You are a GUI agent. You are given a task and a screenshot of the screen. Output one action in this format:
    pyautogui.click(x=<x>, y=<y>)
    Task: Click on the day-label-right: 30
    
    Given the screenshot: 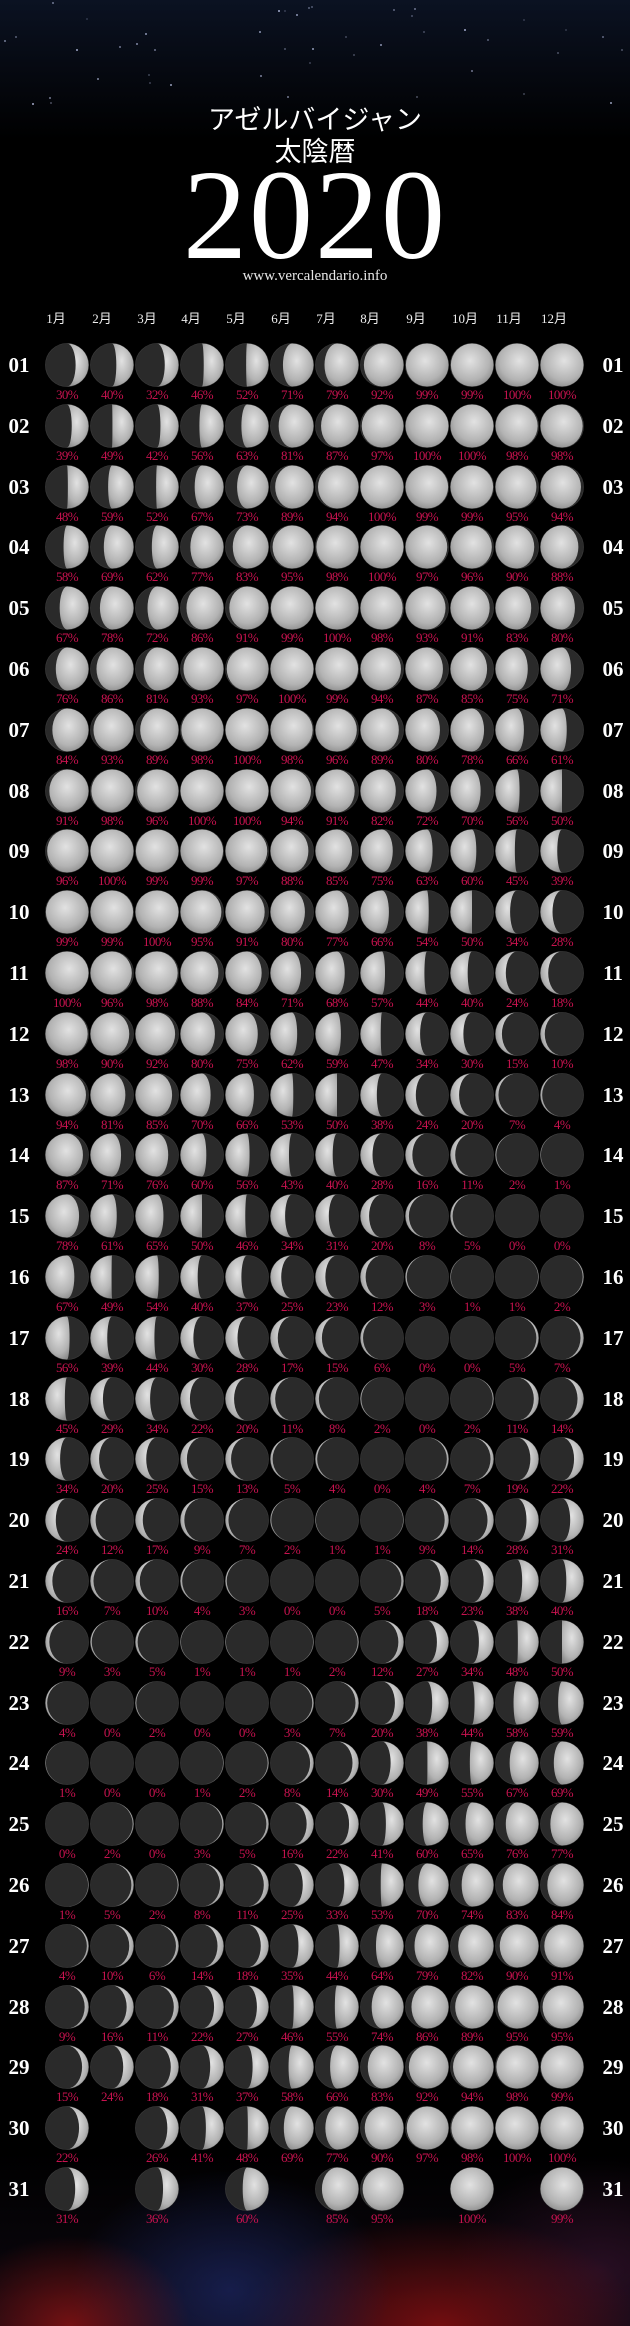 What is the action you would take?
    pyautogui.click(x=613, y=2128)
    